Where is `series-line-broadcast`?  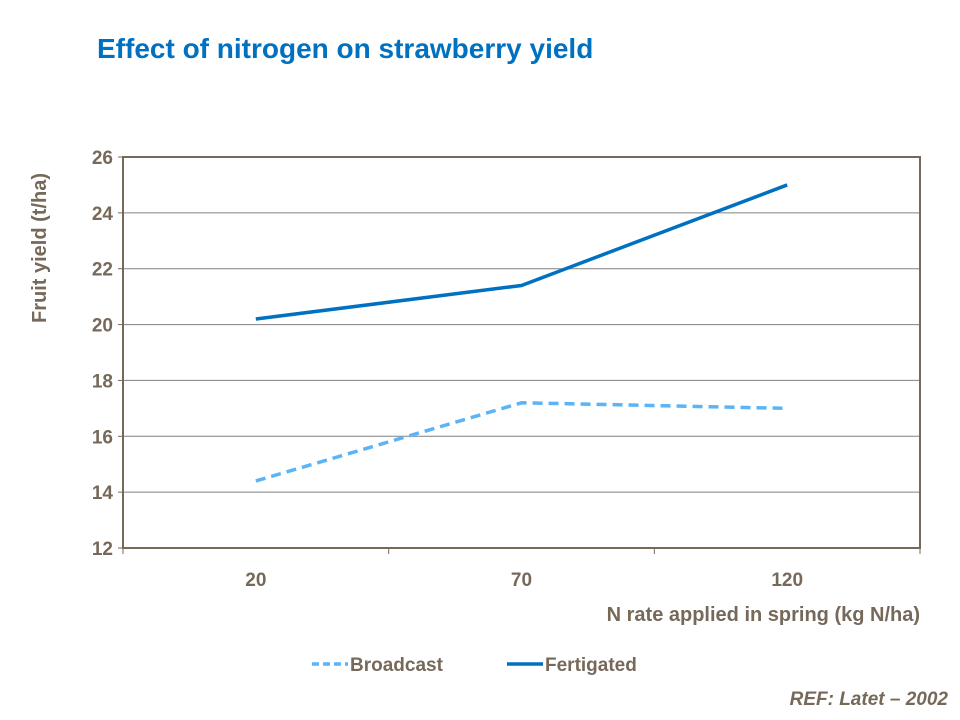
series-line-broadcast is located at coordinates (521, 442).